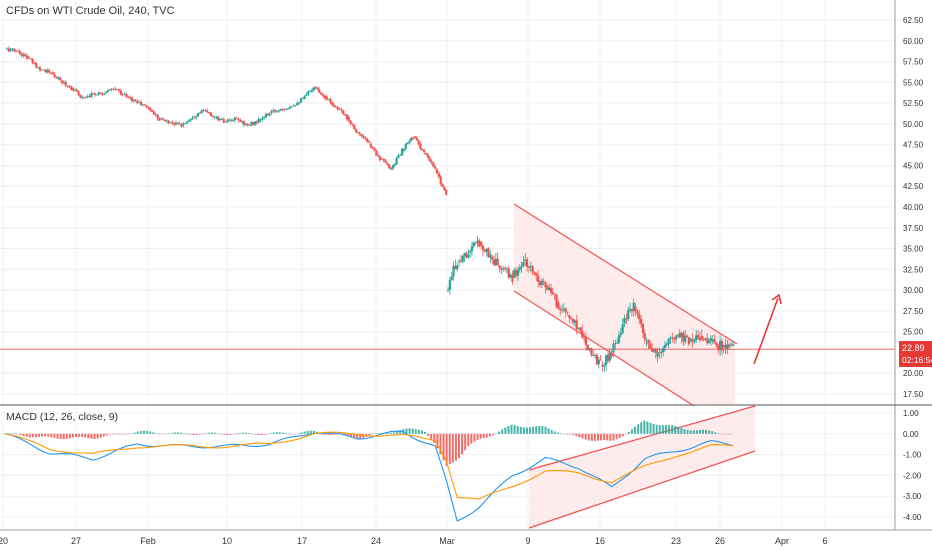 This screenshot has height=555, width=932. What do you see at coordinates (915, 354) in the screenshot?
I see `last-price-badge: 22.89 02:16:54` at bounding box center [915, 354].